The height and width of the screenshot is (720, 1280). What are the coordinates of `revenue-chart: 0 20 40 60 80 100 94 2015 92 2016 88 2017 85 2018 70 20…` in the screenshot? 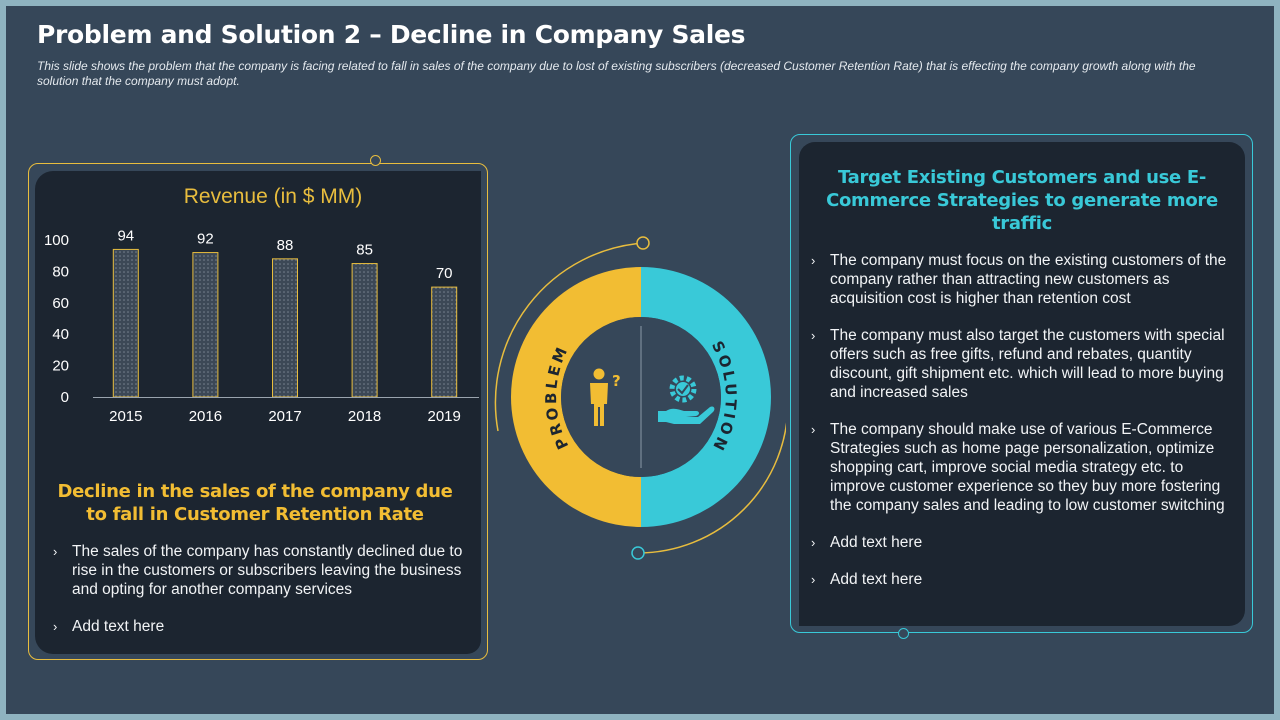 It's located at (261, 326).